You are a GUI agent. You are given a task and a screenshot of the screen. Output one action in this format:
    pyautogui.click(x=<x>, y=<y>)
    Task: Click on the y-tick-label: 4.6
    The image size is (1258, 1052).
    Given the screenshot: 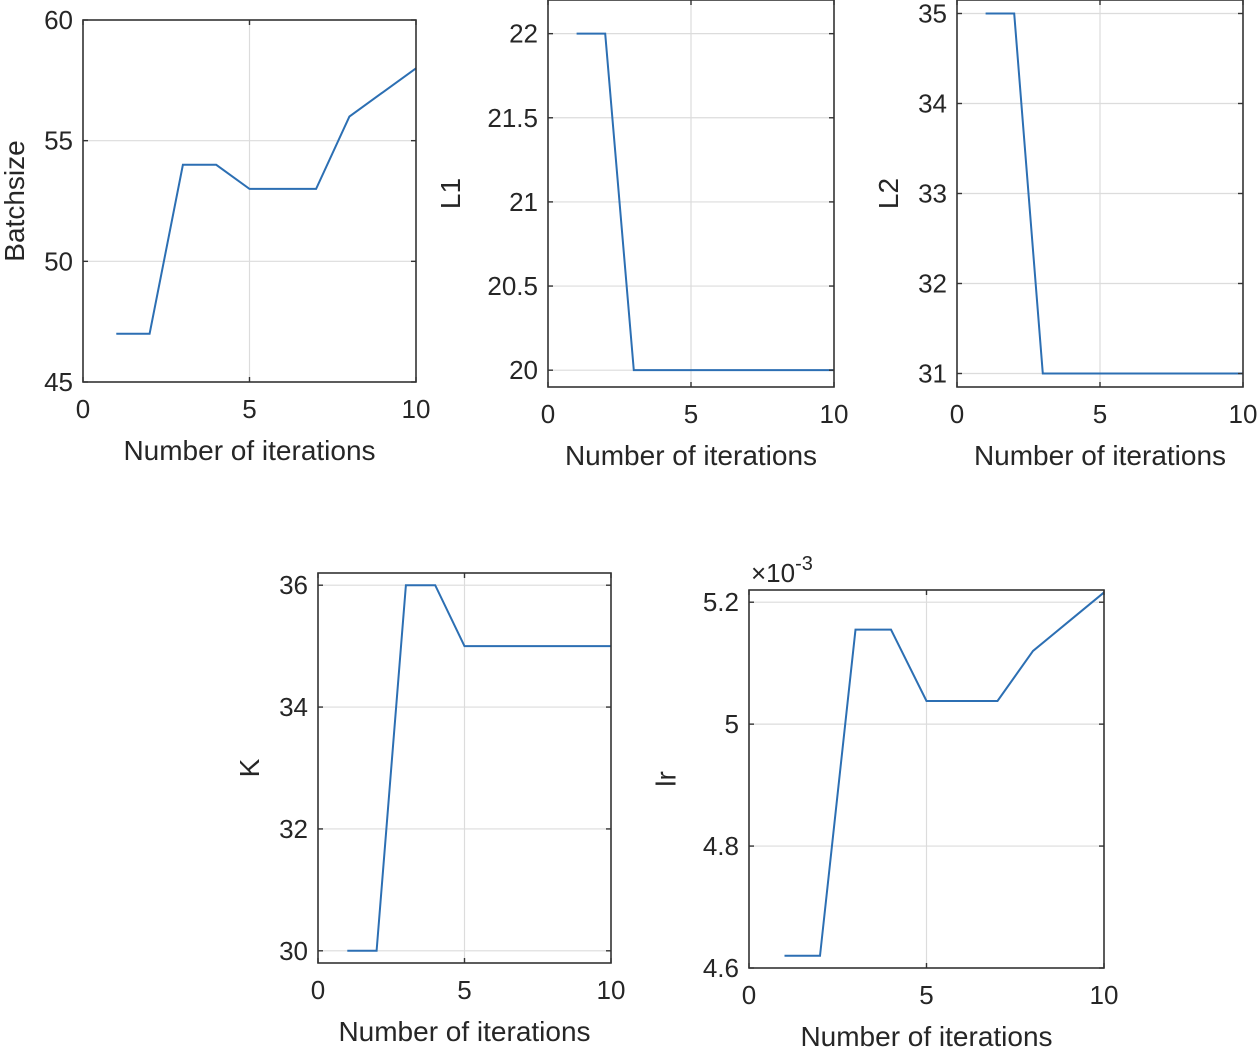 What is the action you would take?
    pyautogui.click(x=721, y=968)
    